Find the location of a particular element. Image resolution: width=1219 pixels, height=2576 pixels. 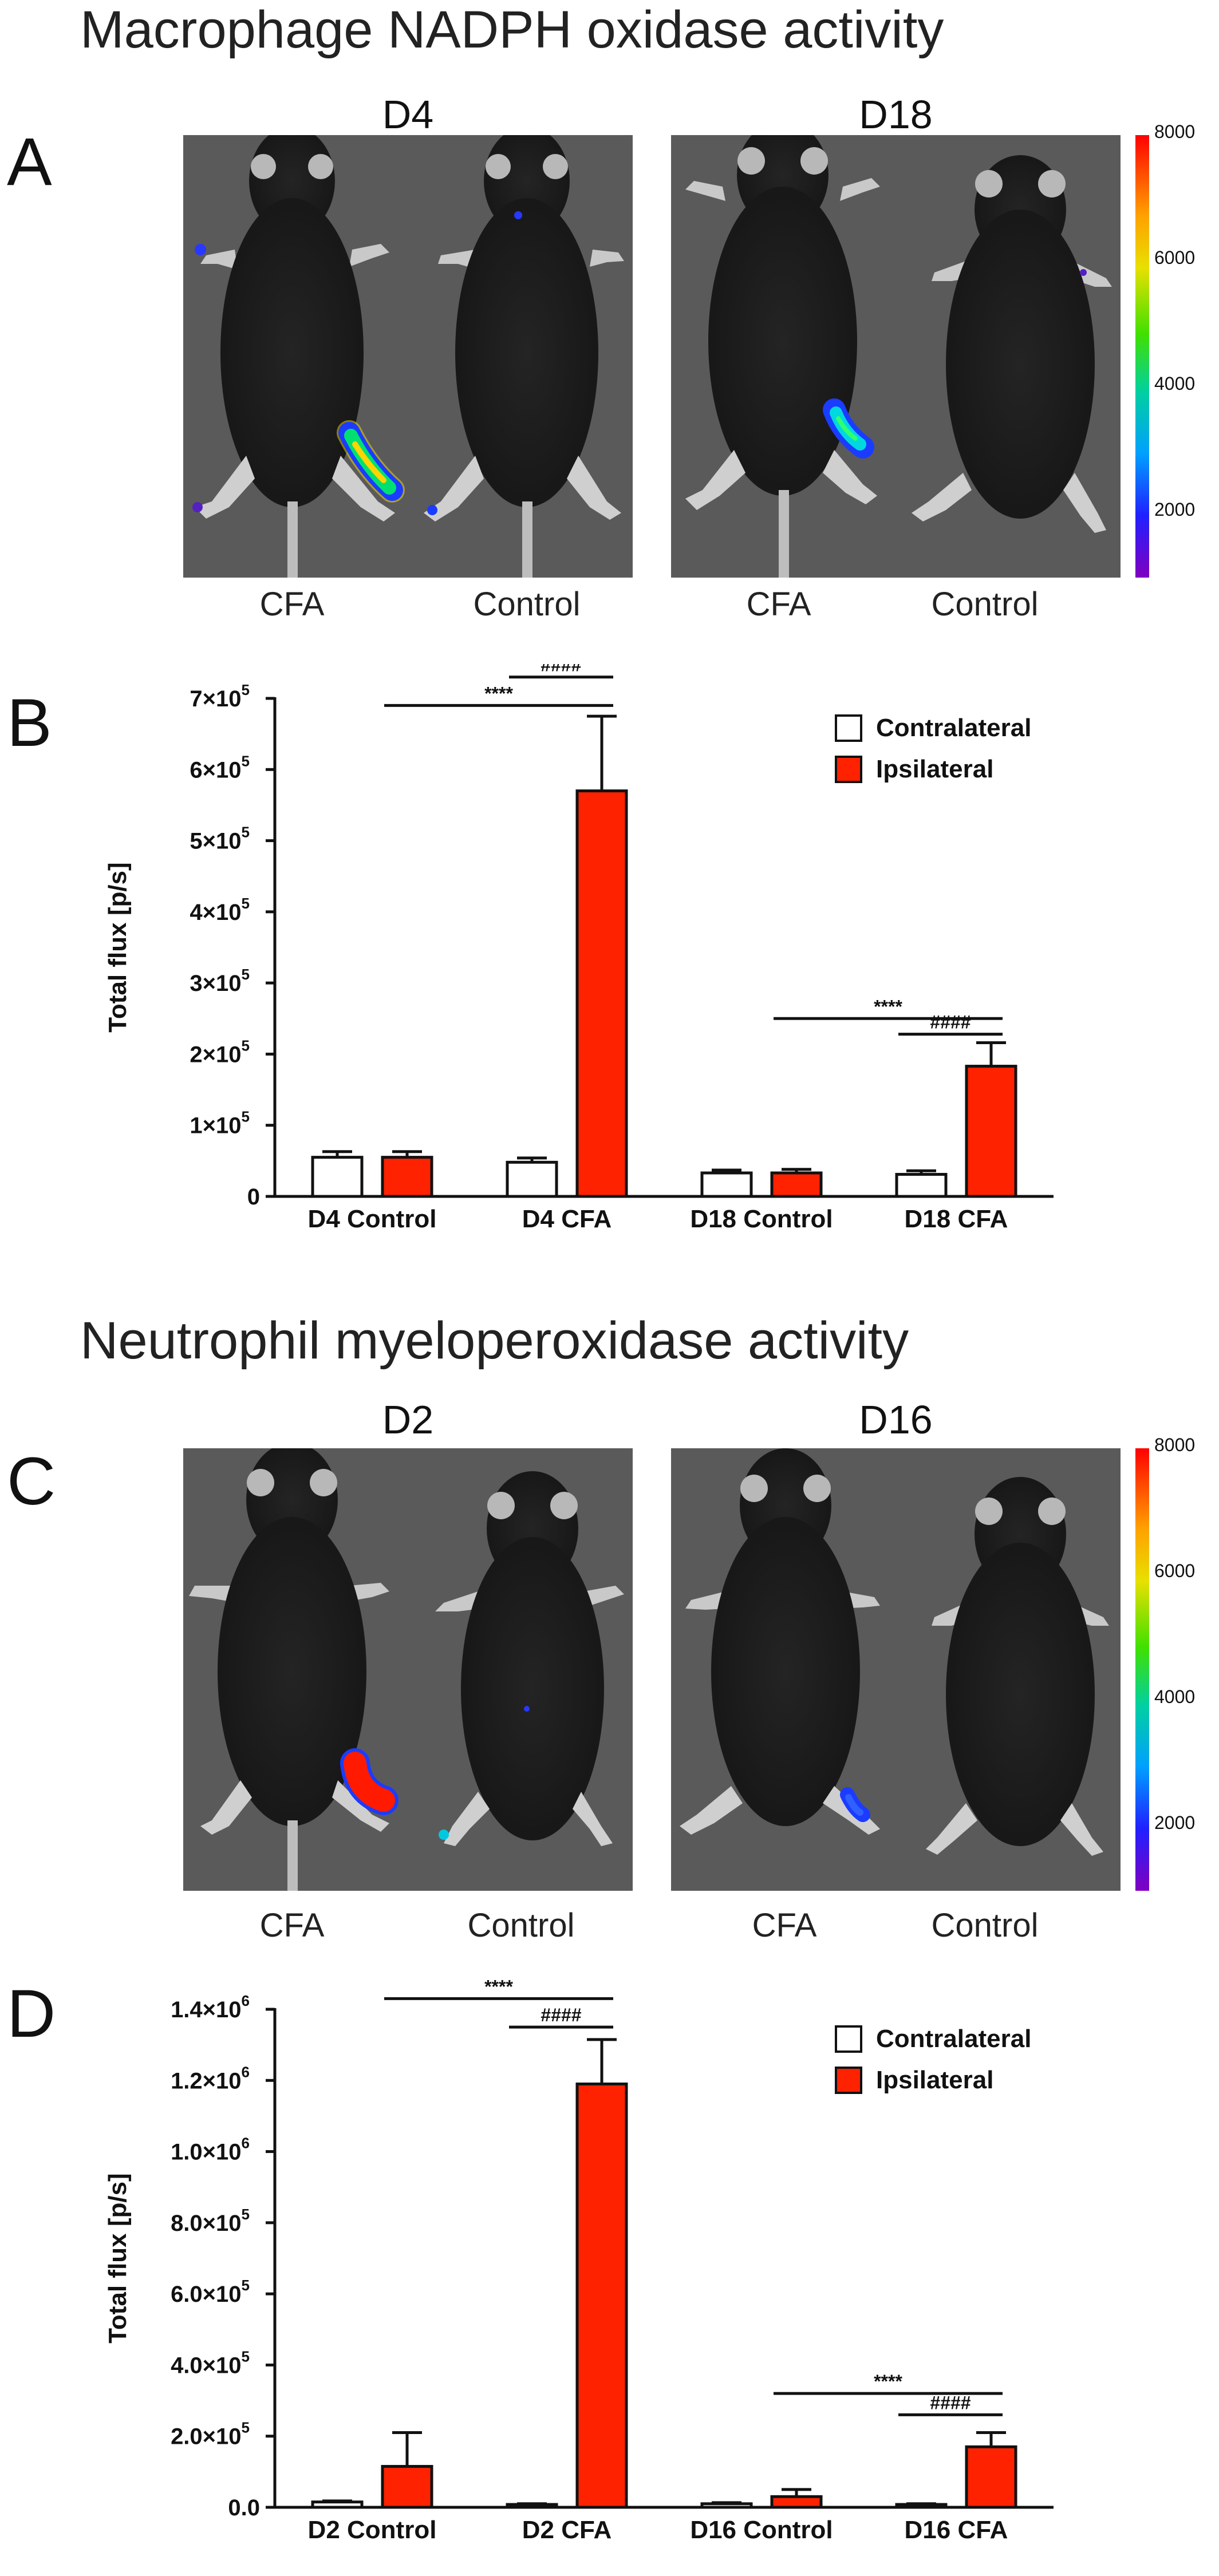

x-tick-label: D2 Control is located at coordinates (372, 2530).